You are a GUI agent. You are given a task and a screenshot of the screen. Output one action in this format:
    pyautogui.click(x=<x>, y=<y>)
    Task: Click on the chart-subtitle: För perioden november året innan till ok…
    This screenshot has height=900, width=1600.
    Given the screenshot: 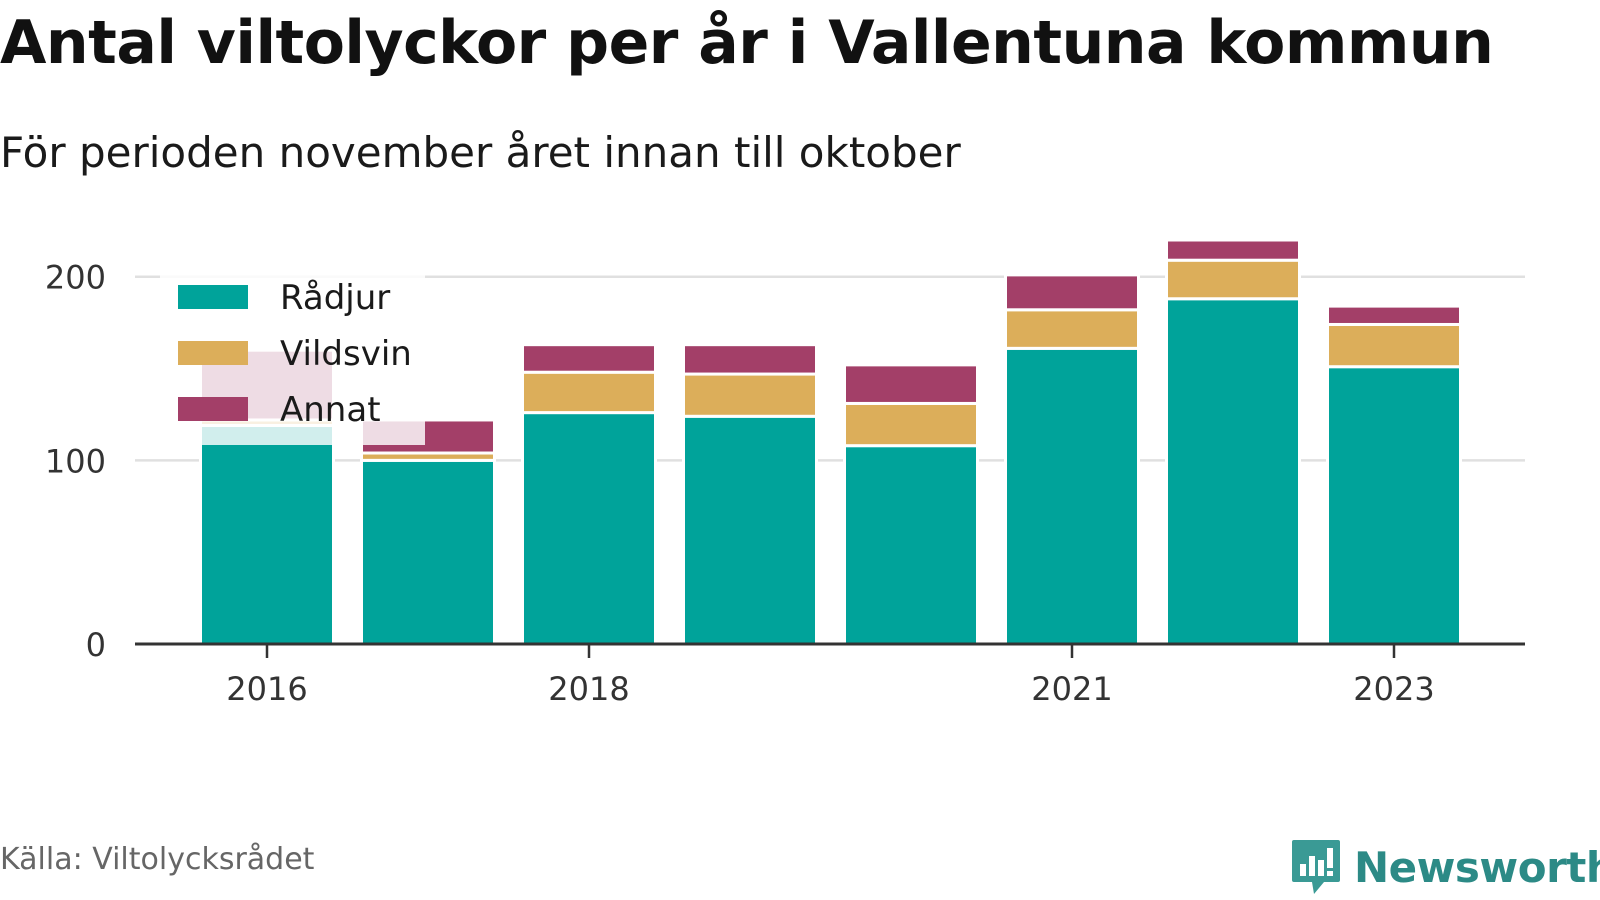 What is the action you would take?
    pyautogui.click(x=480, y=152)
    